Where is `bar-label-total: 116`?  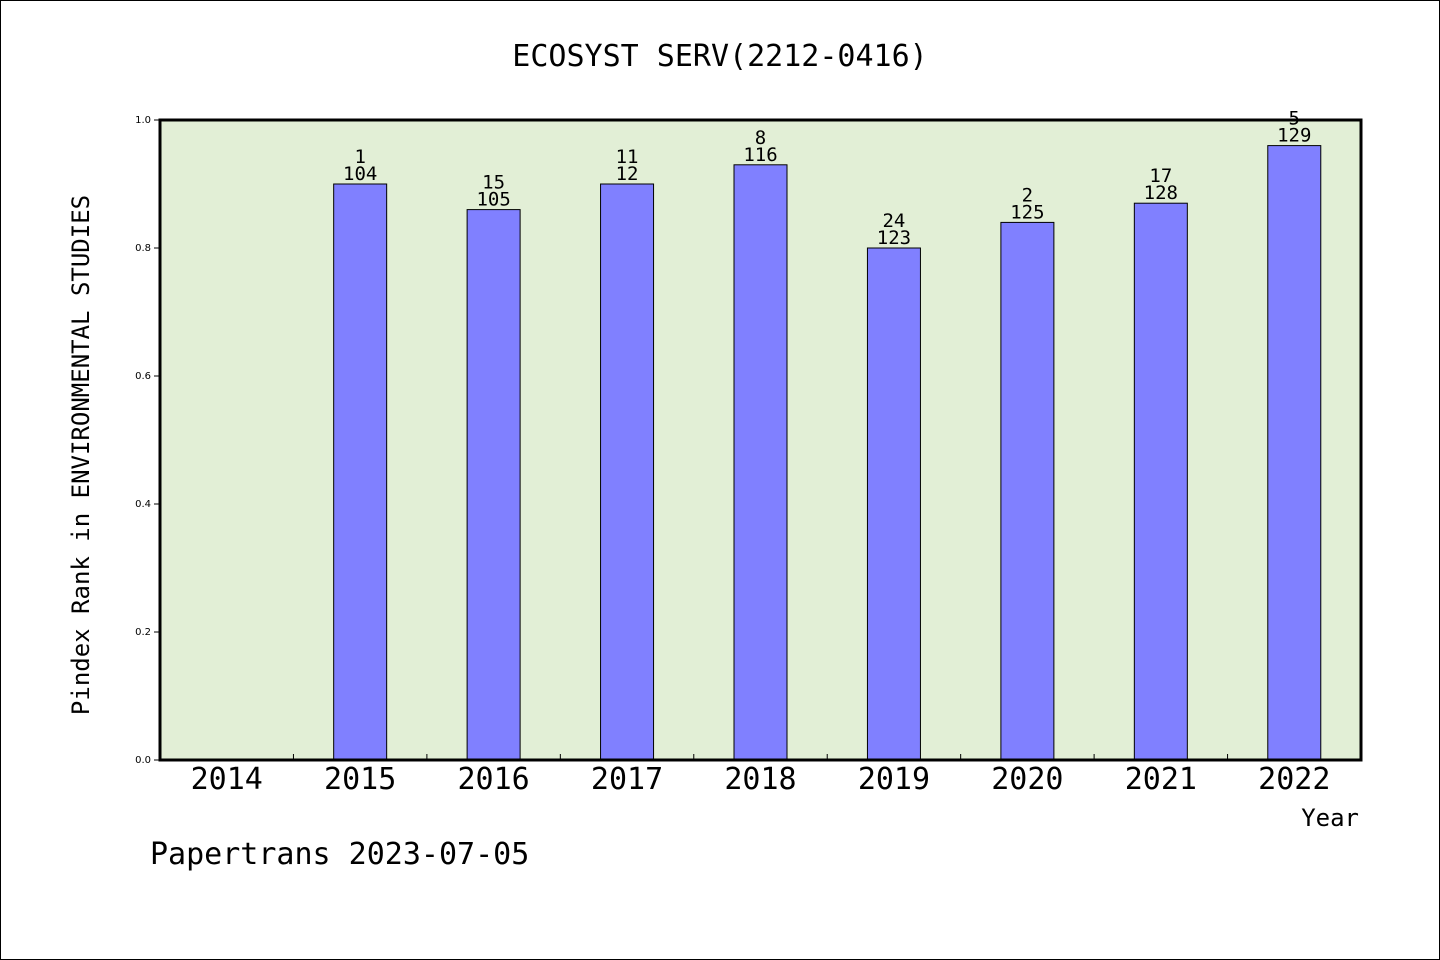
bar-label-total: 116 is located at coordinates (760, 155).